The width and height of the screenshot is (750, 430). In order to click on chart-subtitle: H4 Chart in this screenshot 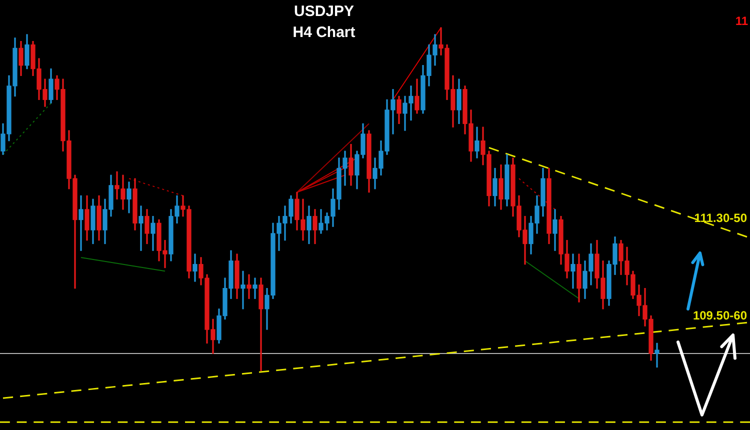, I will do `click(324, 33)`.